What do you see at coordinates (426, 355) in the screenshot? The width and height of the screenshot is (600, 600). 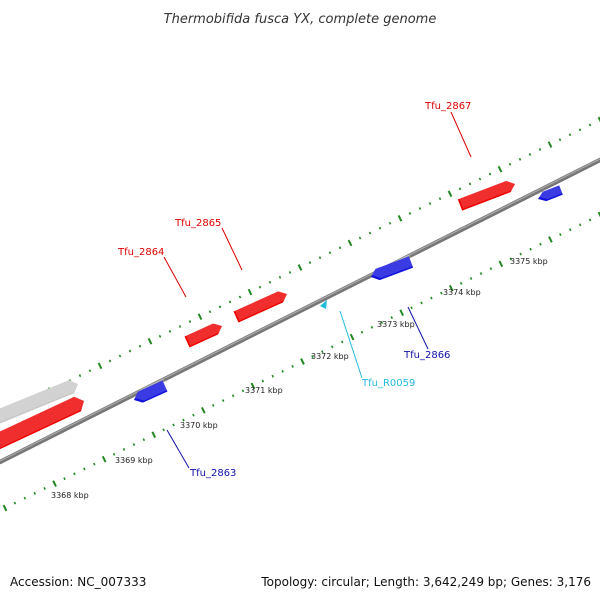 I see `gene-label-tfu-2866: Tfu_2866` at bounding box center [426, 355].